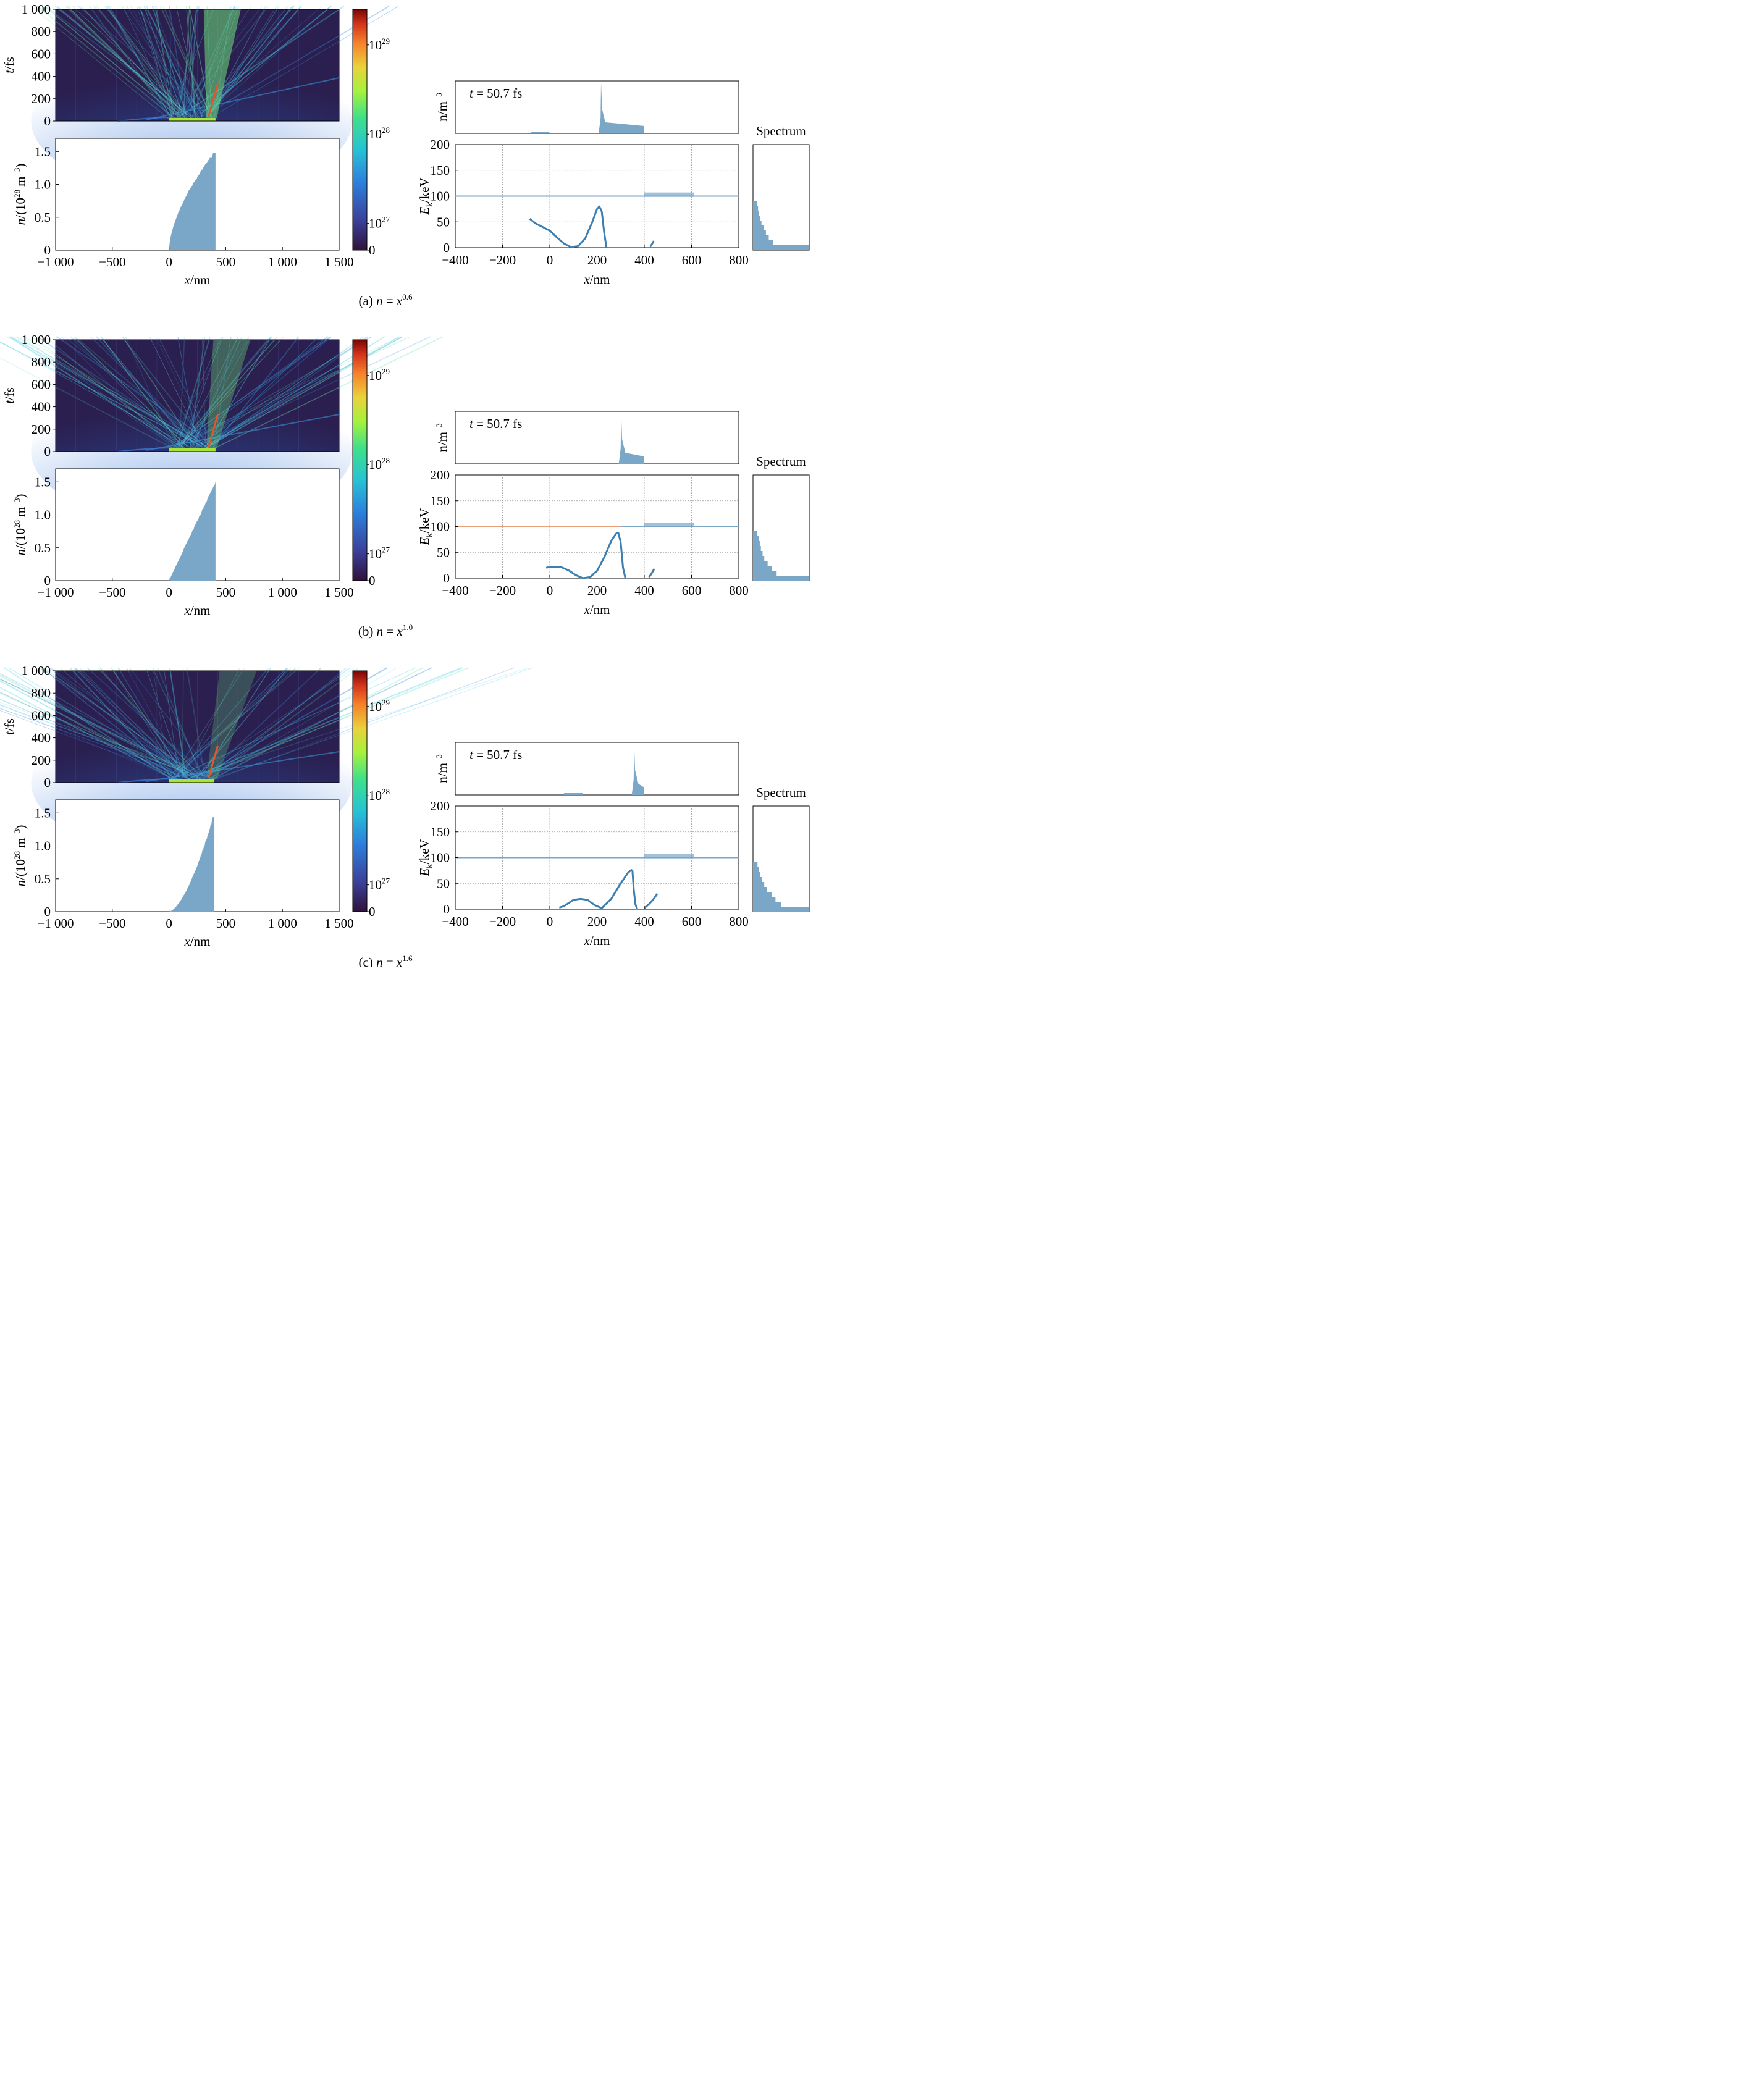 The image size is (1763, 2100). Describe the element at coordinates (55, 592) in the screenshot. I see `density-xtick-label: −1 000` at that location.